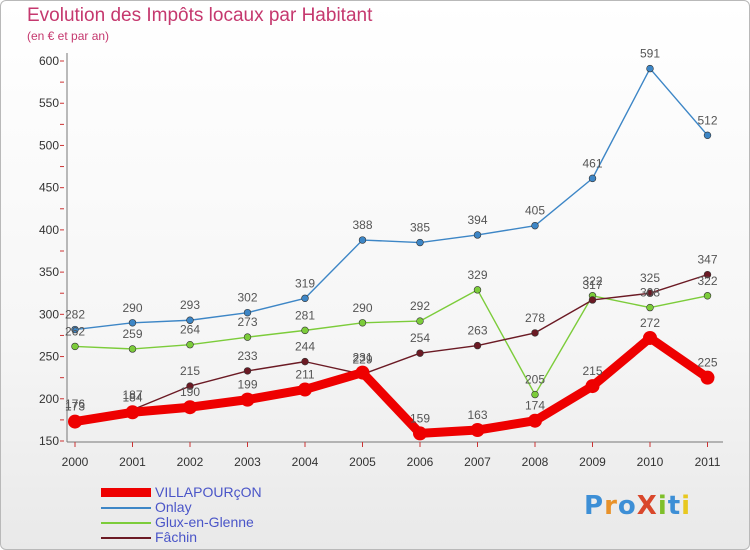 Image resolution: width=750 pixels, height=550 pixels. What do you see at coordinates (173, 507) in the screenshot?
I see `legend-label: Onlay` at bounding box center [173, 507].